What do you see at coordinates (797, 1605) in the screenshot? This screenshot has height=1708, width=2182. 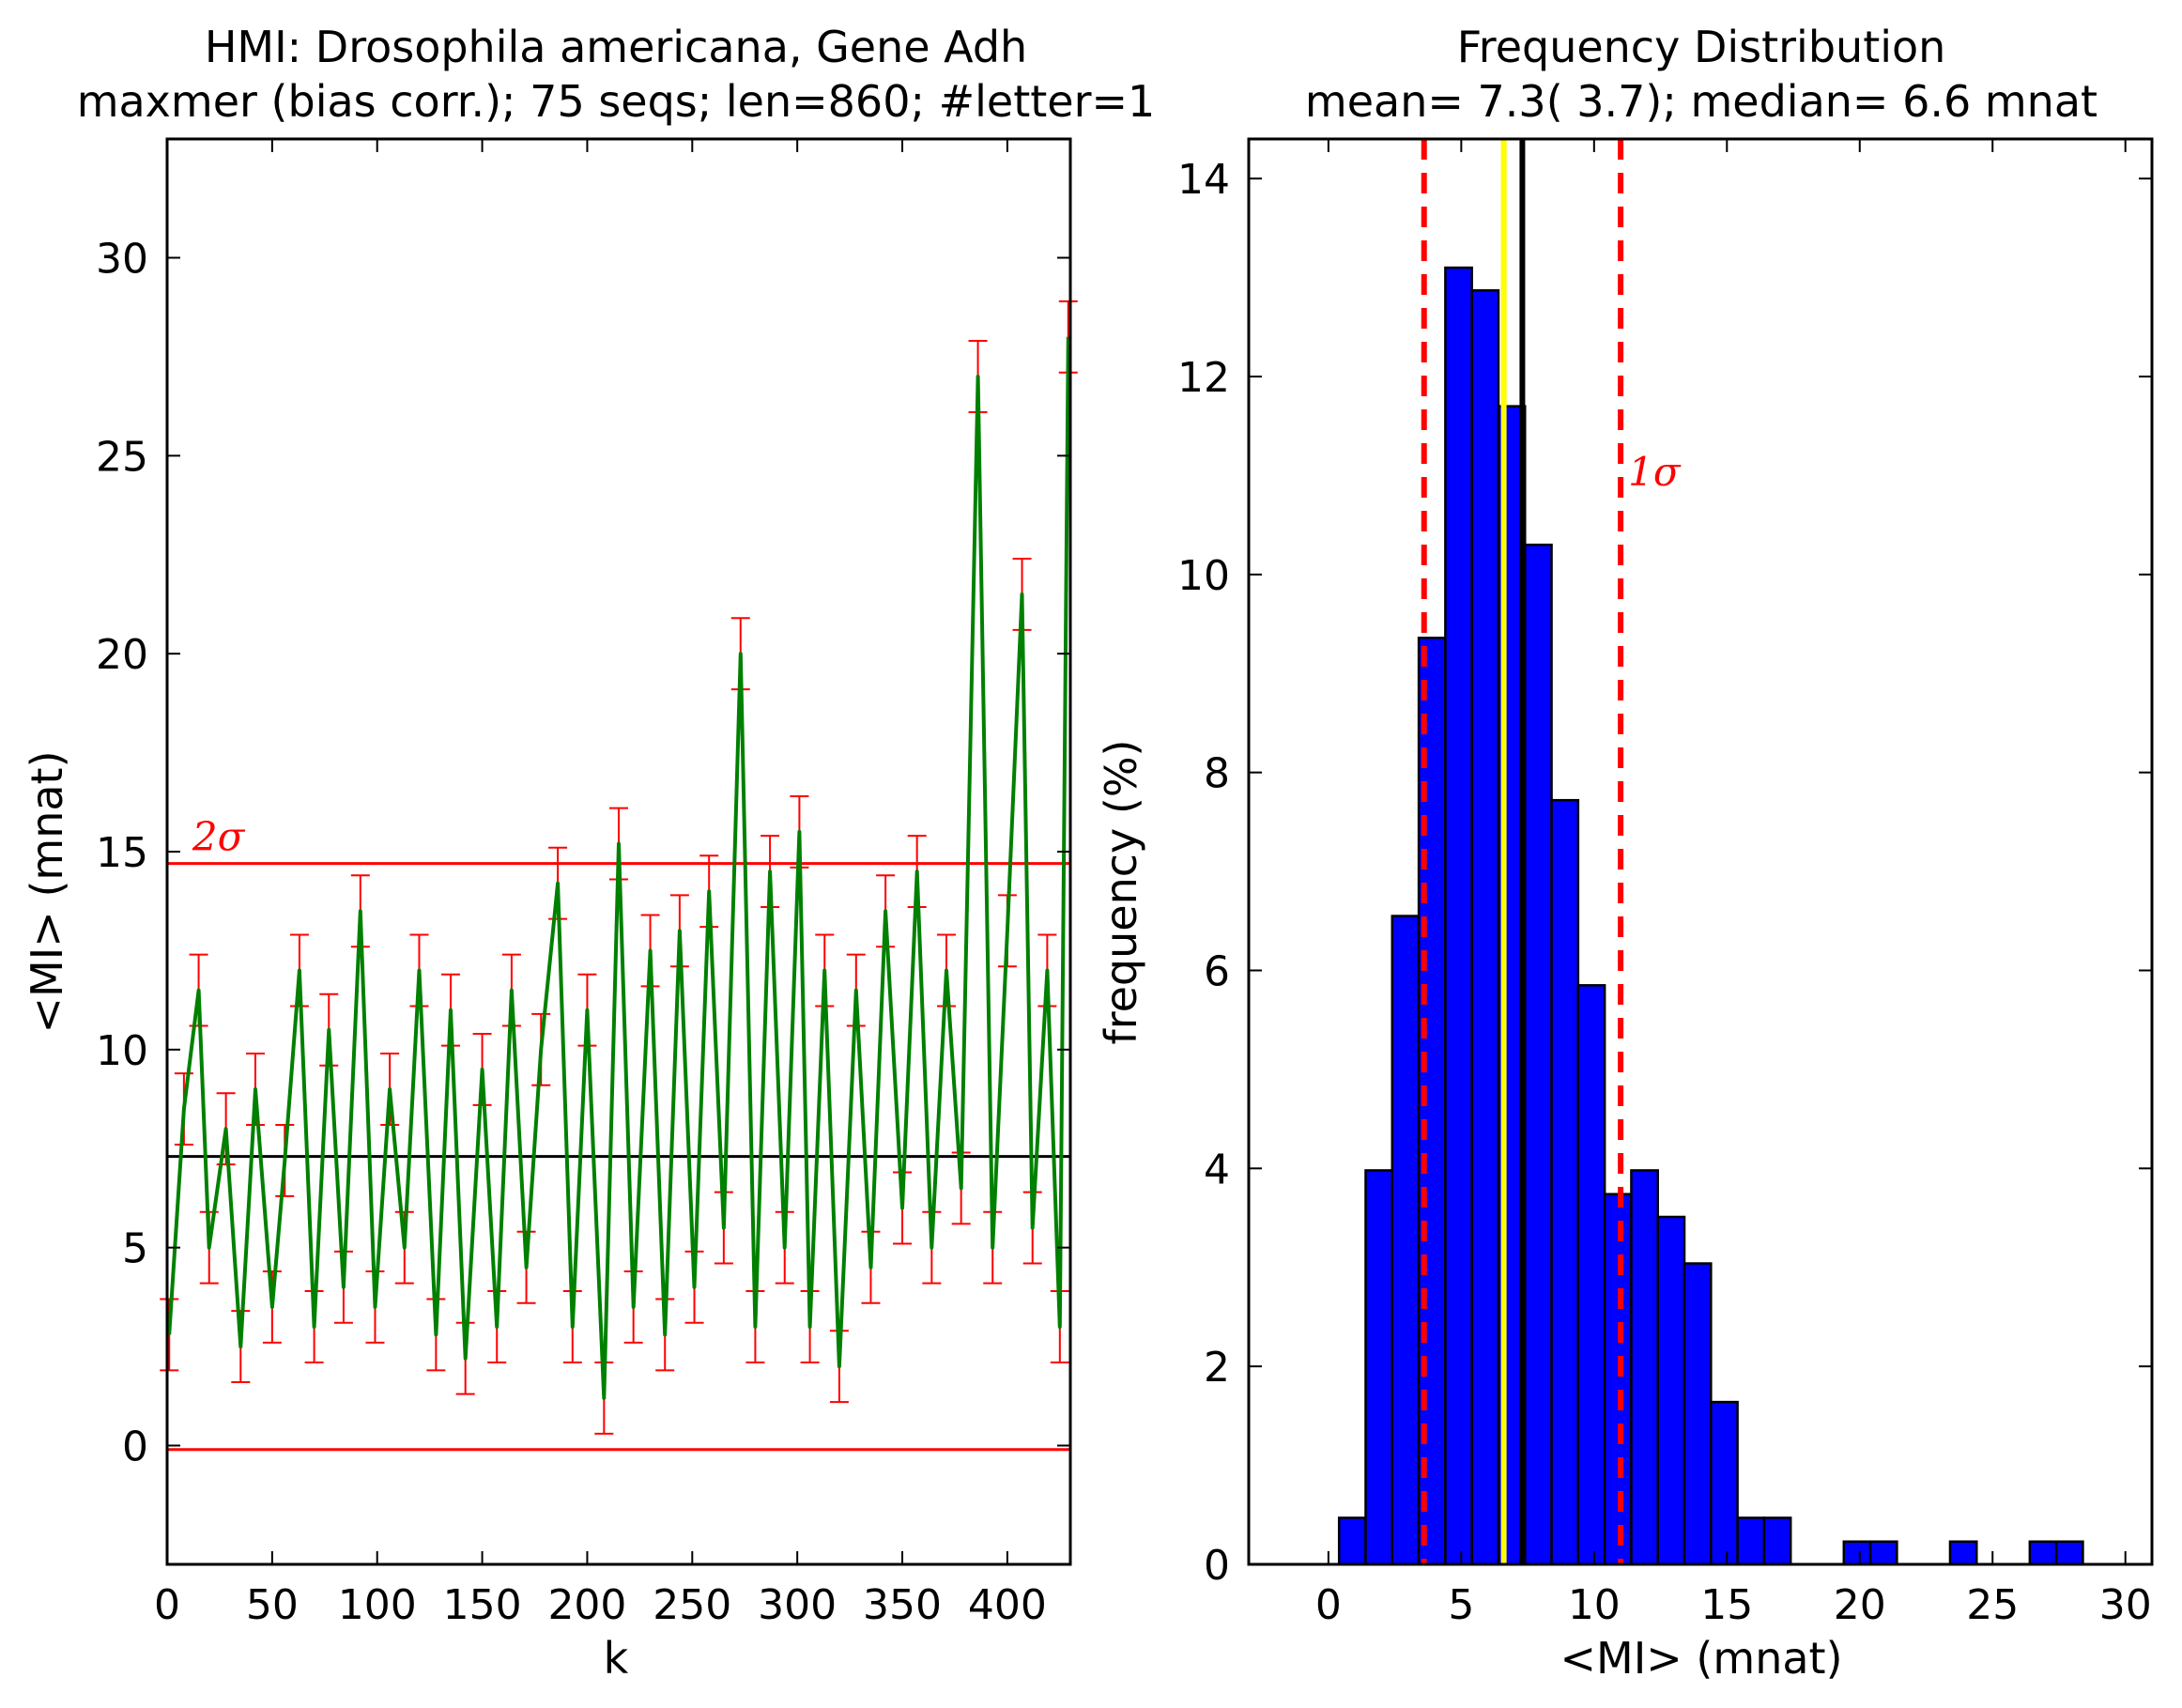 I see `x-tick-label: 300` at bounding box center [797, 1605].